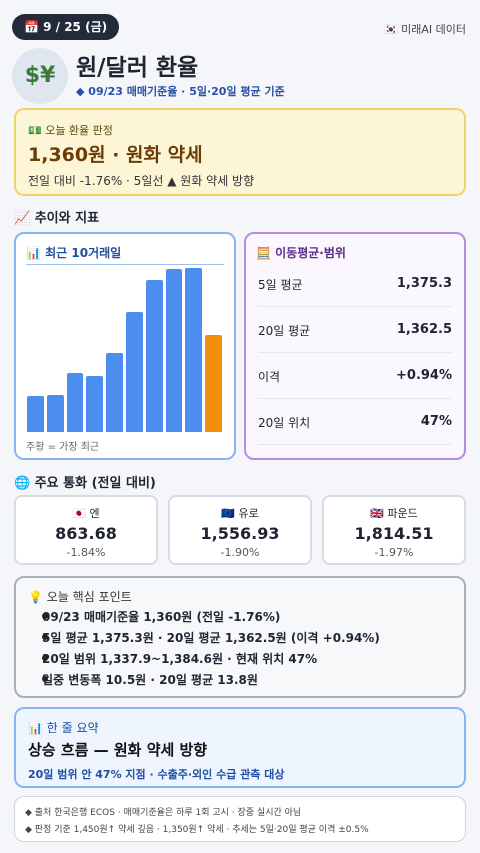  Describe the element at coordinates (280, 285) in the screenshot. I see `indicator-label: 5일 평균` at that location.